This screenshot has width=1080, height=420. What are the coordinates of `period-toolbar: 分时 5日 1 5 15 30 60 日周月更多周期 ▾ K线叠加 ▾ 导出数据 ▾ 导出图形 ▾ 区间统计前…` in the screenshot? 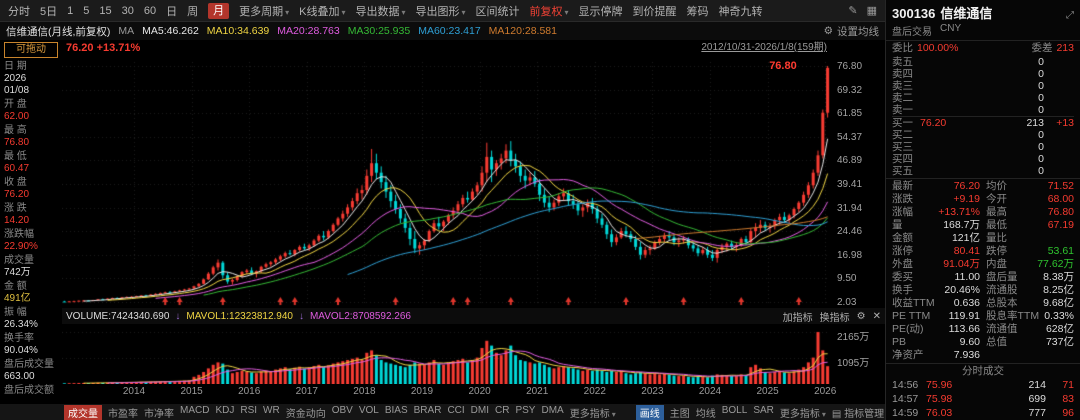 It's located at (442, 11).